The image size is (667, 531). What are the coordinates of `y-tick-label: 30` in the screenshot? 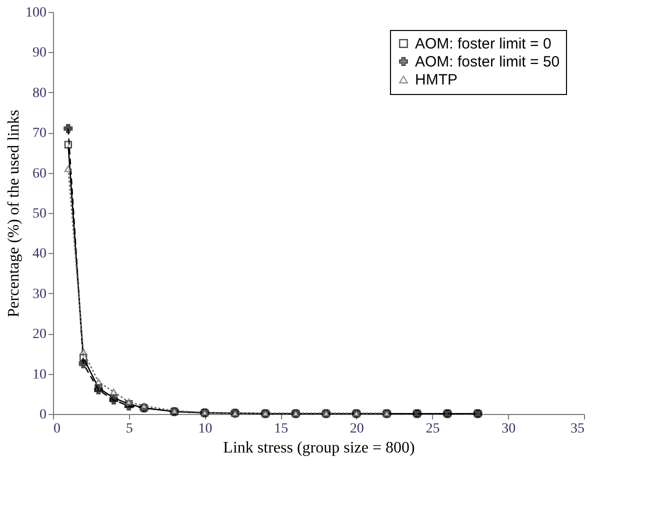 It's located at (39, 294).